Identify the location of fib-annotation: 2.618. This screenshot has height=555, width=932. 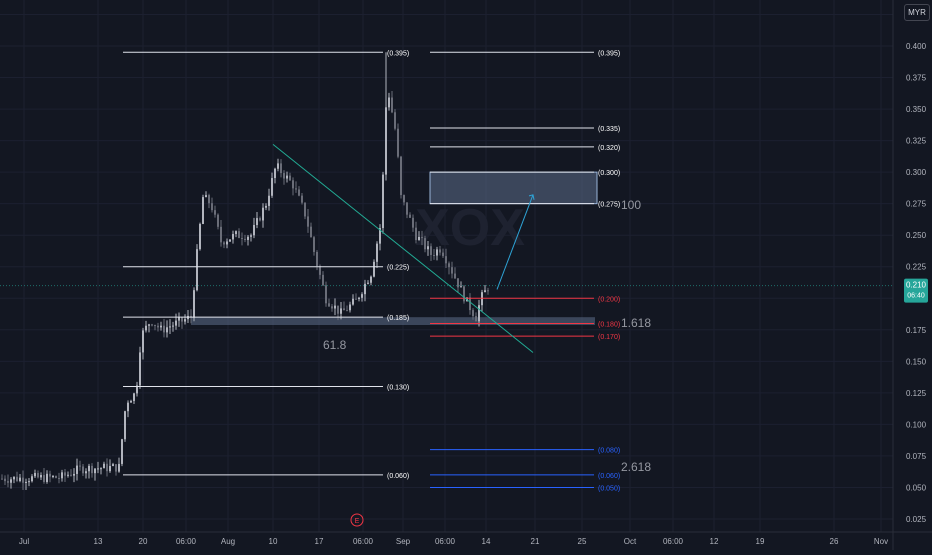
(636, 467).